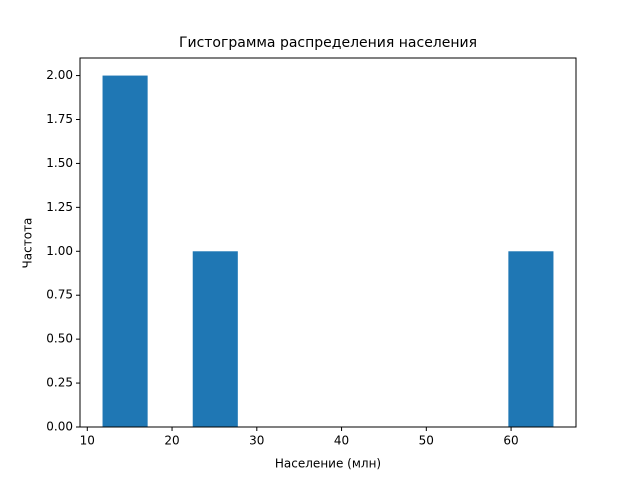 The image size is (640, 480). I want to click on y-tick-label: 0.75, so click(59, 295).